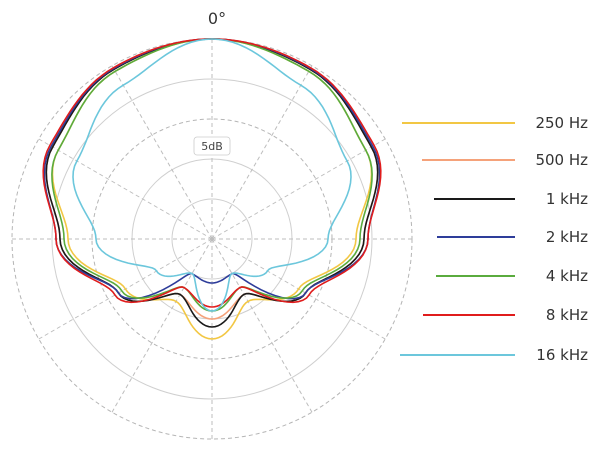 The width and height of the screenshot is (600, 451). I want to click on ring-label-background, so click(212, 146).